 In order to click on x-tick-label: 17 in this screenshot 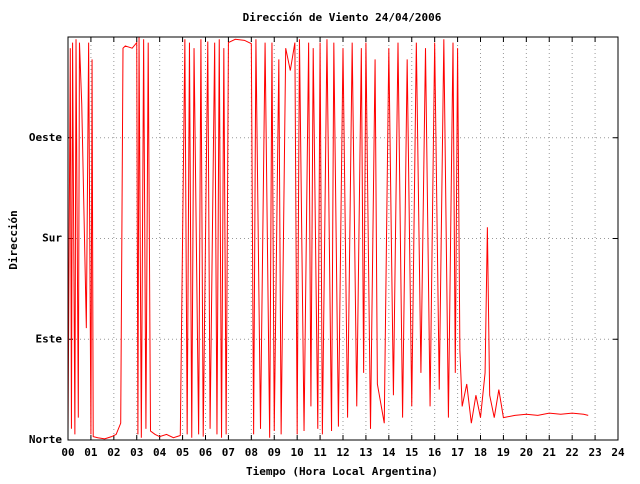, I will do `click(457, 452)`.